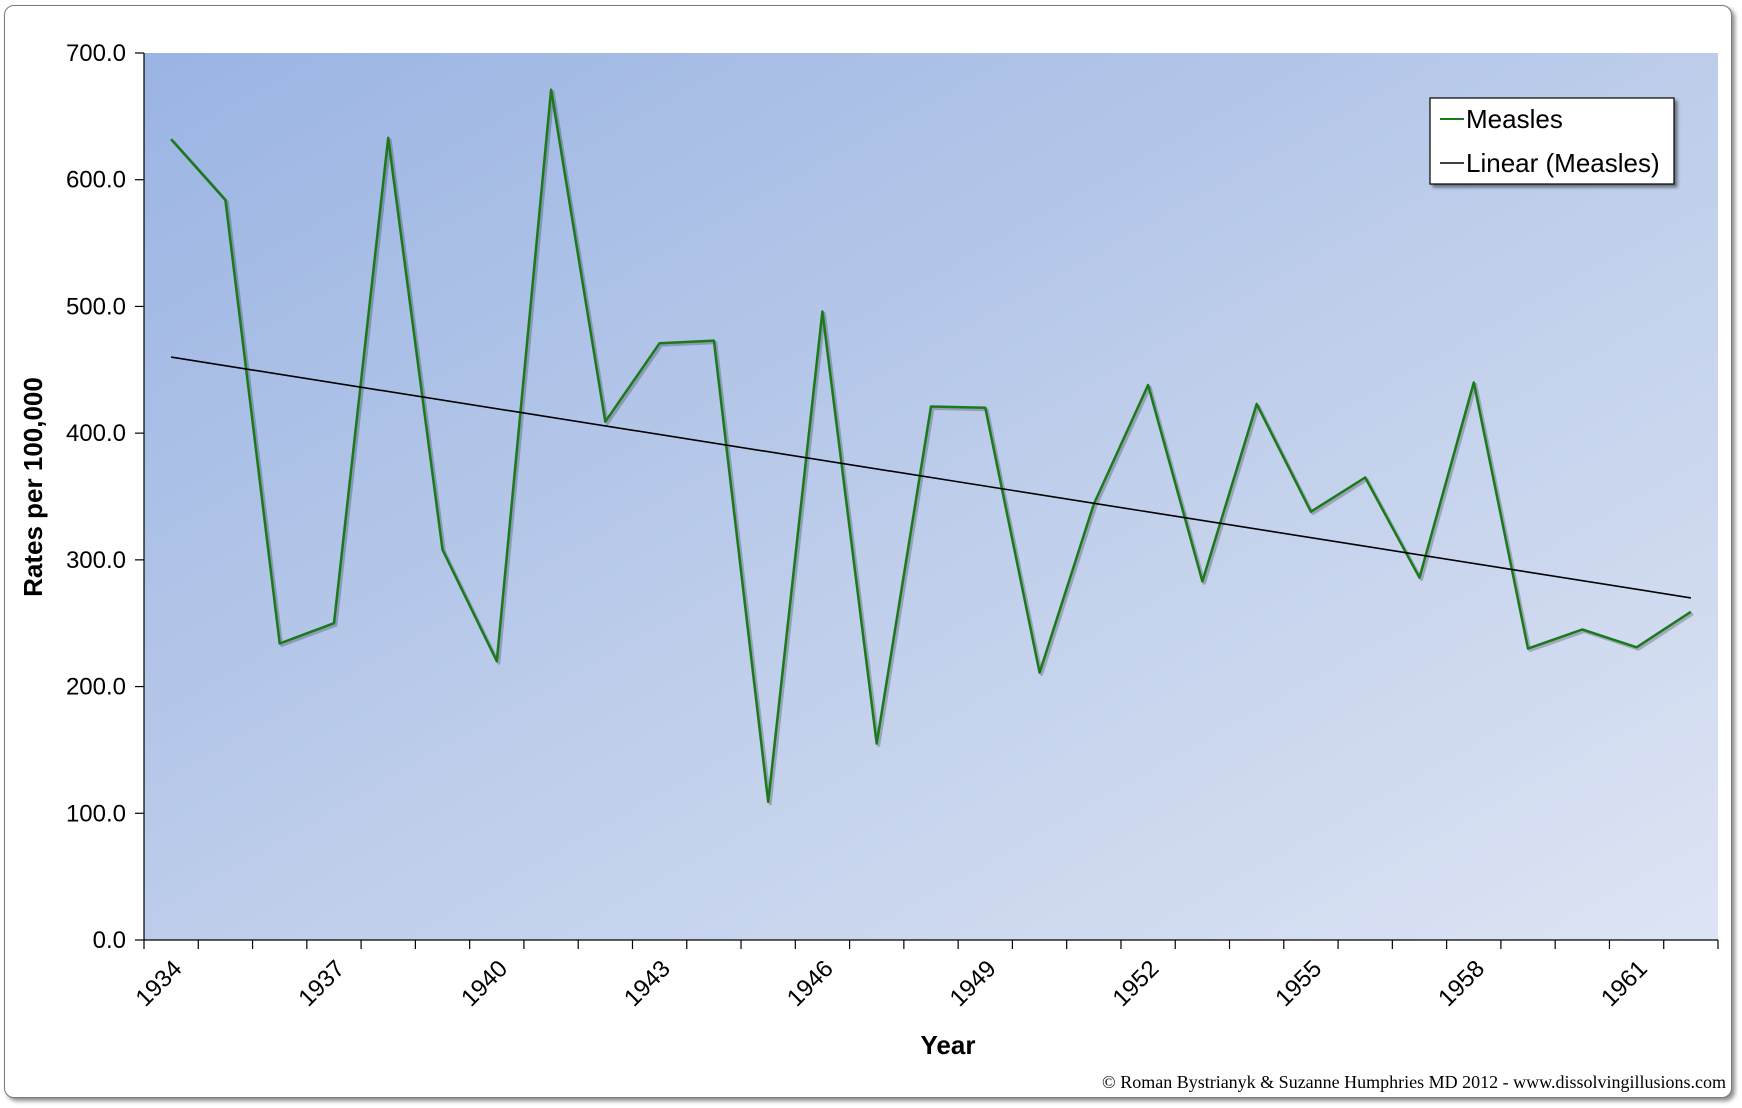 The height and width of the screenshot is (1108, 1742). What do you see at coordinates (321, 983) in the screenshot?
I see `x-tick-label: 1937` at bounding box center [321, 983].